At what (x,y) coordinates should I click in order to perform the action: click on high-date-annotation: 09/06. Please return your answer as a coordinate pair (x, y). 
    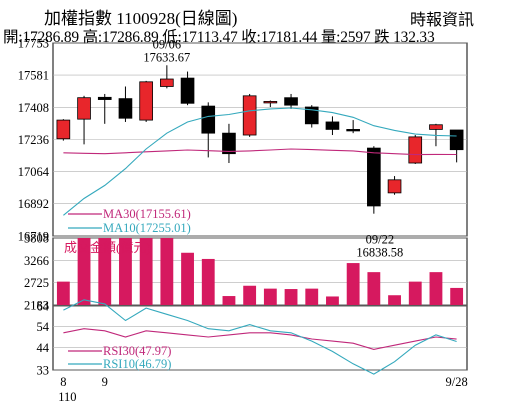
    Looking at the image, I should click on (167, 44).